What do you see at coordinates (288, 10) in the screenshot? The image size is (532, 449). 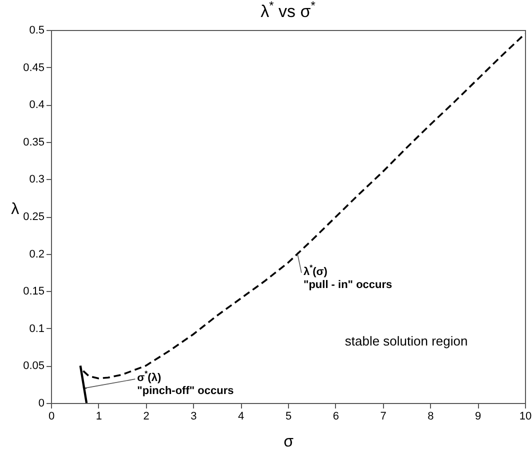 I see `chart-title: λ$^{*}$ vs σ$^{*}$` at bounding box center [288, 10].